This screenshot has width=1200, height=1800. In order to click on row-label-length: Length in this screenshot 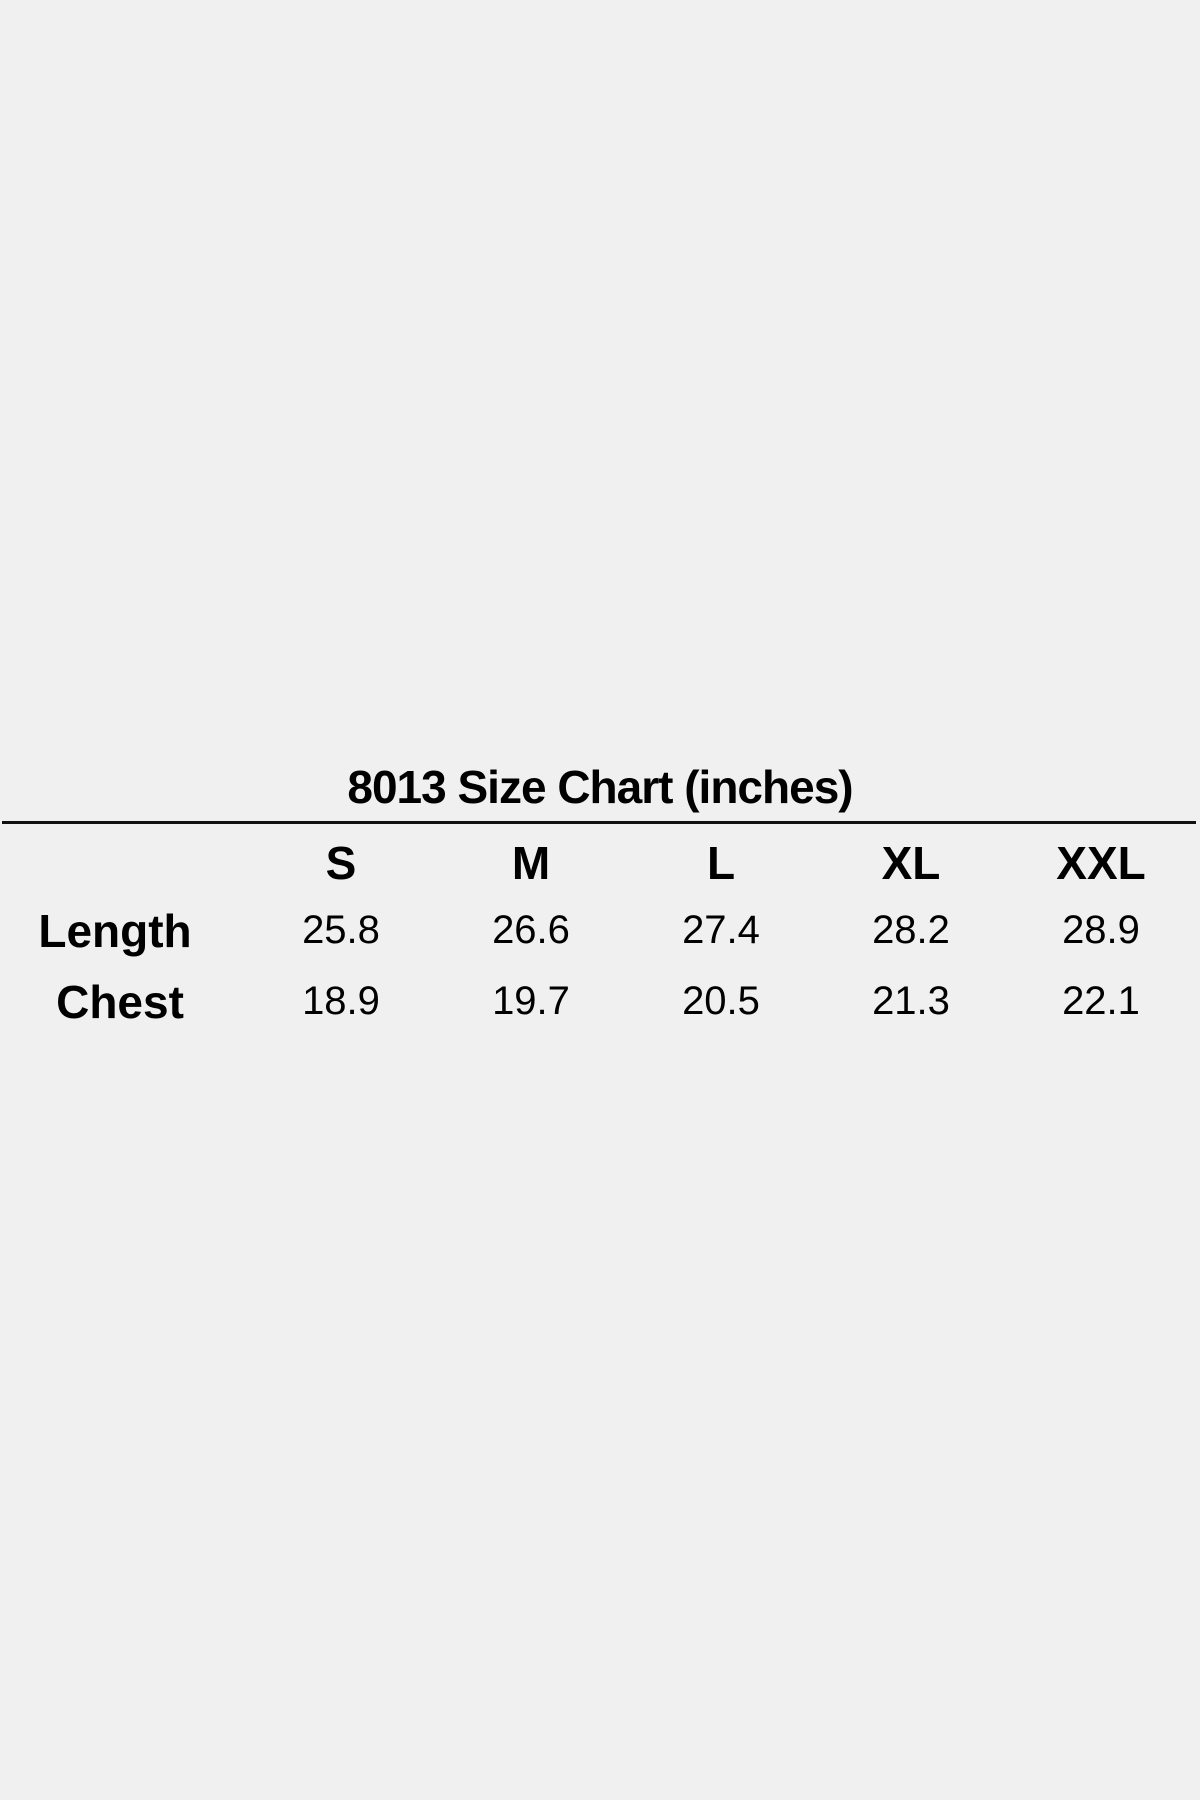, I will do `click(115, 931)`.